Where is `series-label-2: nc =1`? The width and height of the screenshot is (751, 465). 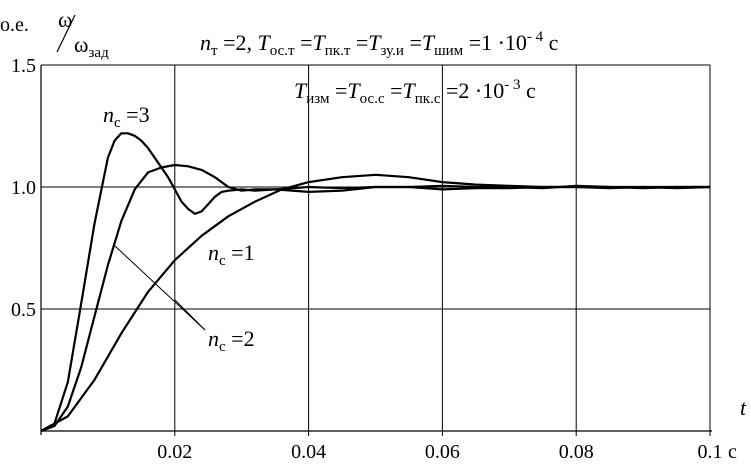
series-label-2: nc =1 is located at coordinates (231, 254).